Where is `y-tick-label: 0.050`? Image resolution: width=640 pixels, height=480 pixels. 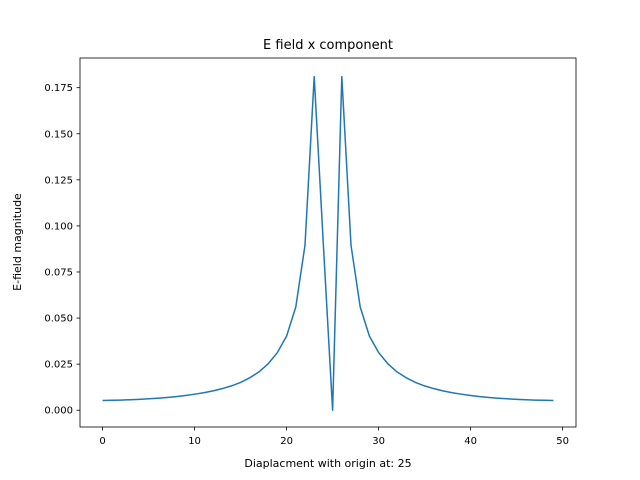
y-tick-label: 0.050 is located at coordinates (58, 319).